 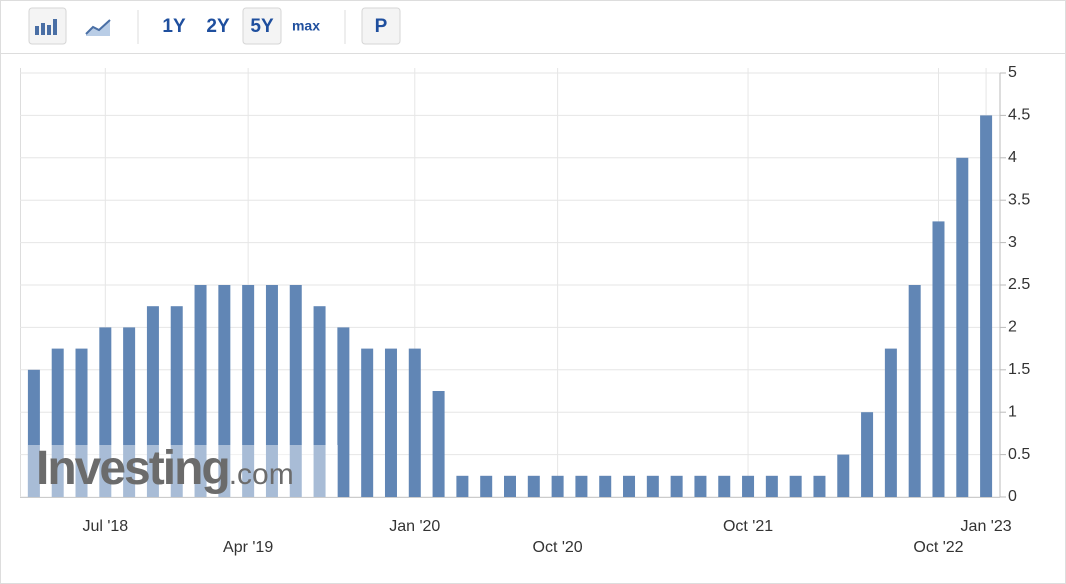 What do you see at coordinates (1012, 157) in the screenshot?
I see `y-tick-label: 4` at bounding box center [1012, 157].